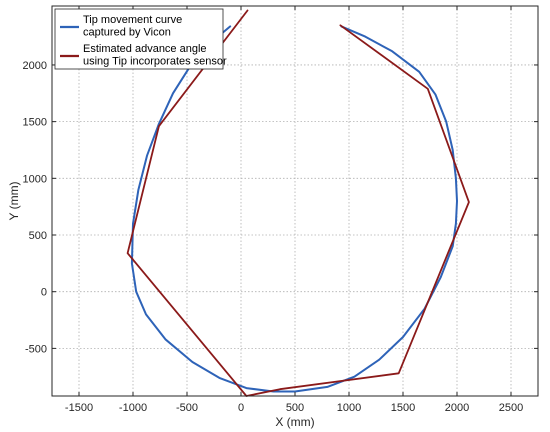 This screenshot has width=550, height=432. What do you see at coordinates (403, 408) in the screenshot?
I see `x-tick-label: 1500` at bounding box center [403, 408].